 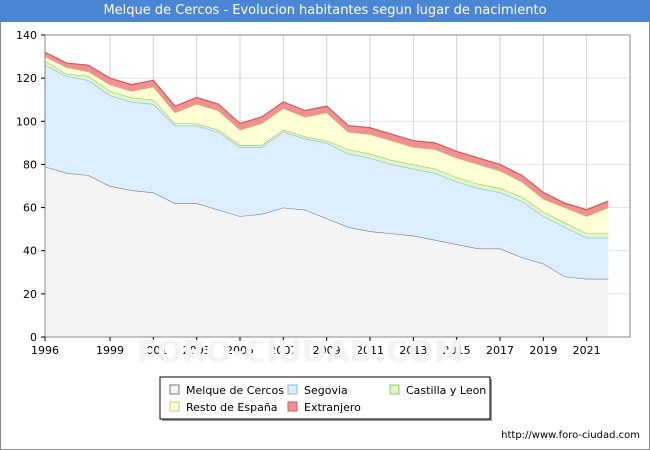 What do you see at coordinates (232, 407) in the screenshot?
I see `legend-label: Resto de España` at bounding box center [232, 407].